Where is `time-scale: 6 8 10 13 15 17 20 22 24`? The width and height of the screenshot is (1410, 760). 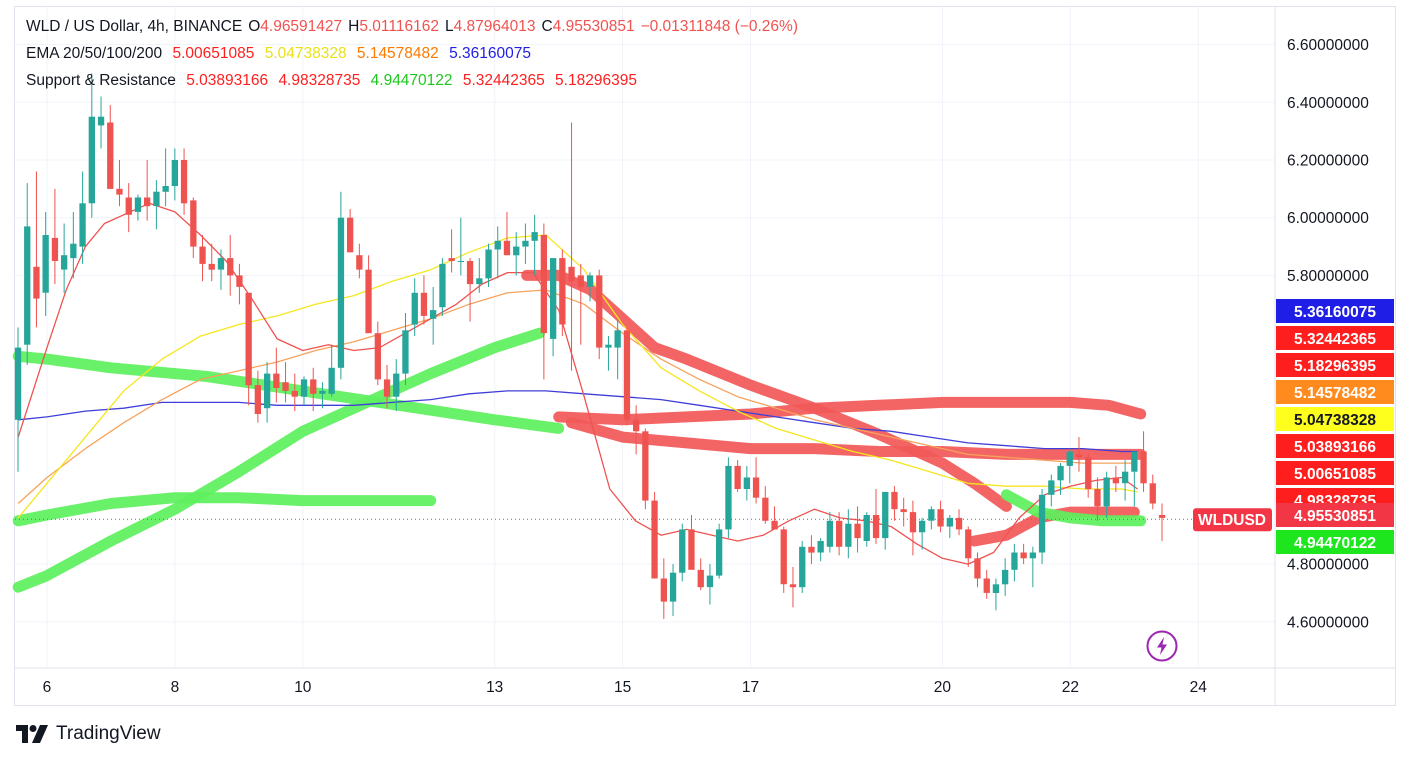
time-scale: 6 8 10 13 15 17 20 22 24 is located at coordinates (625, 687).